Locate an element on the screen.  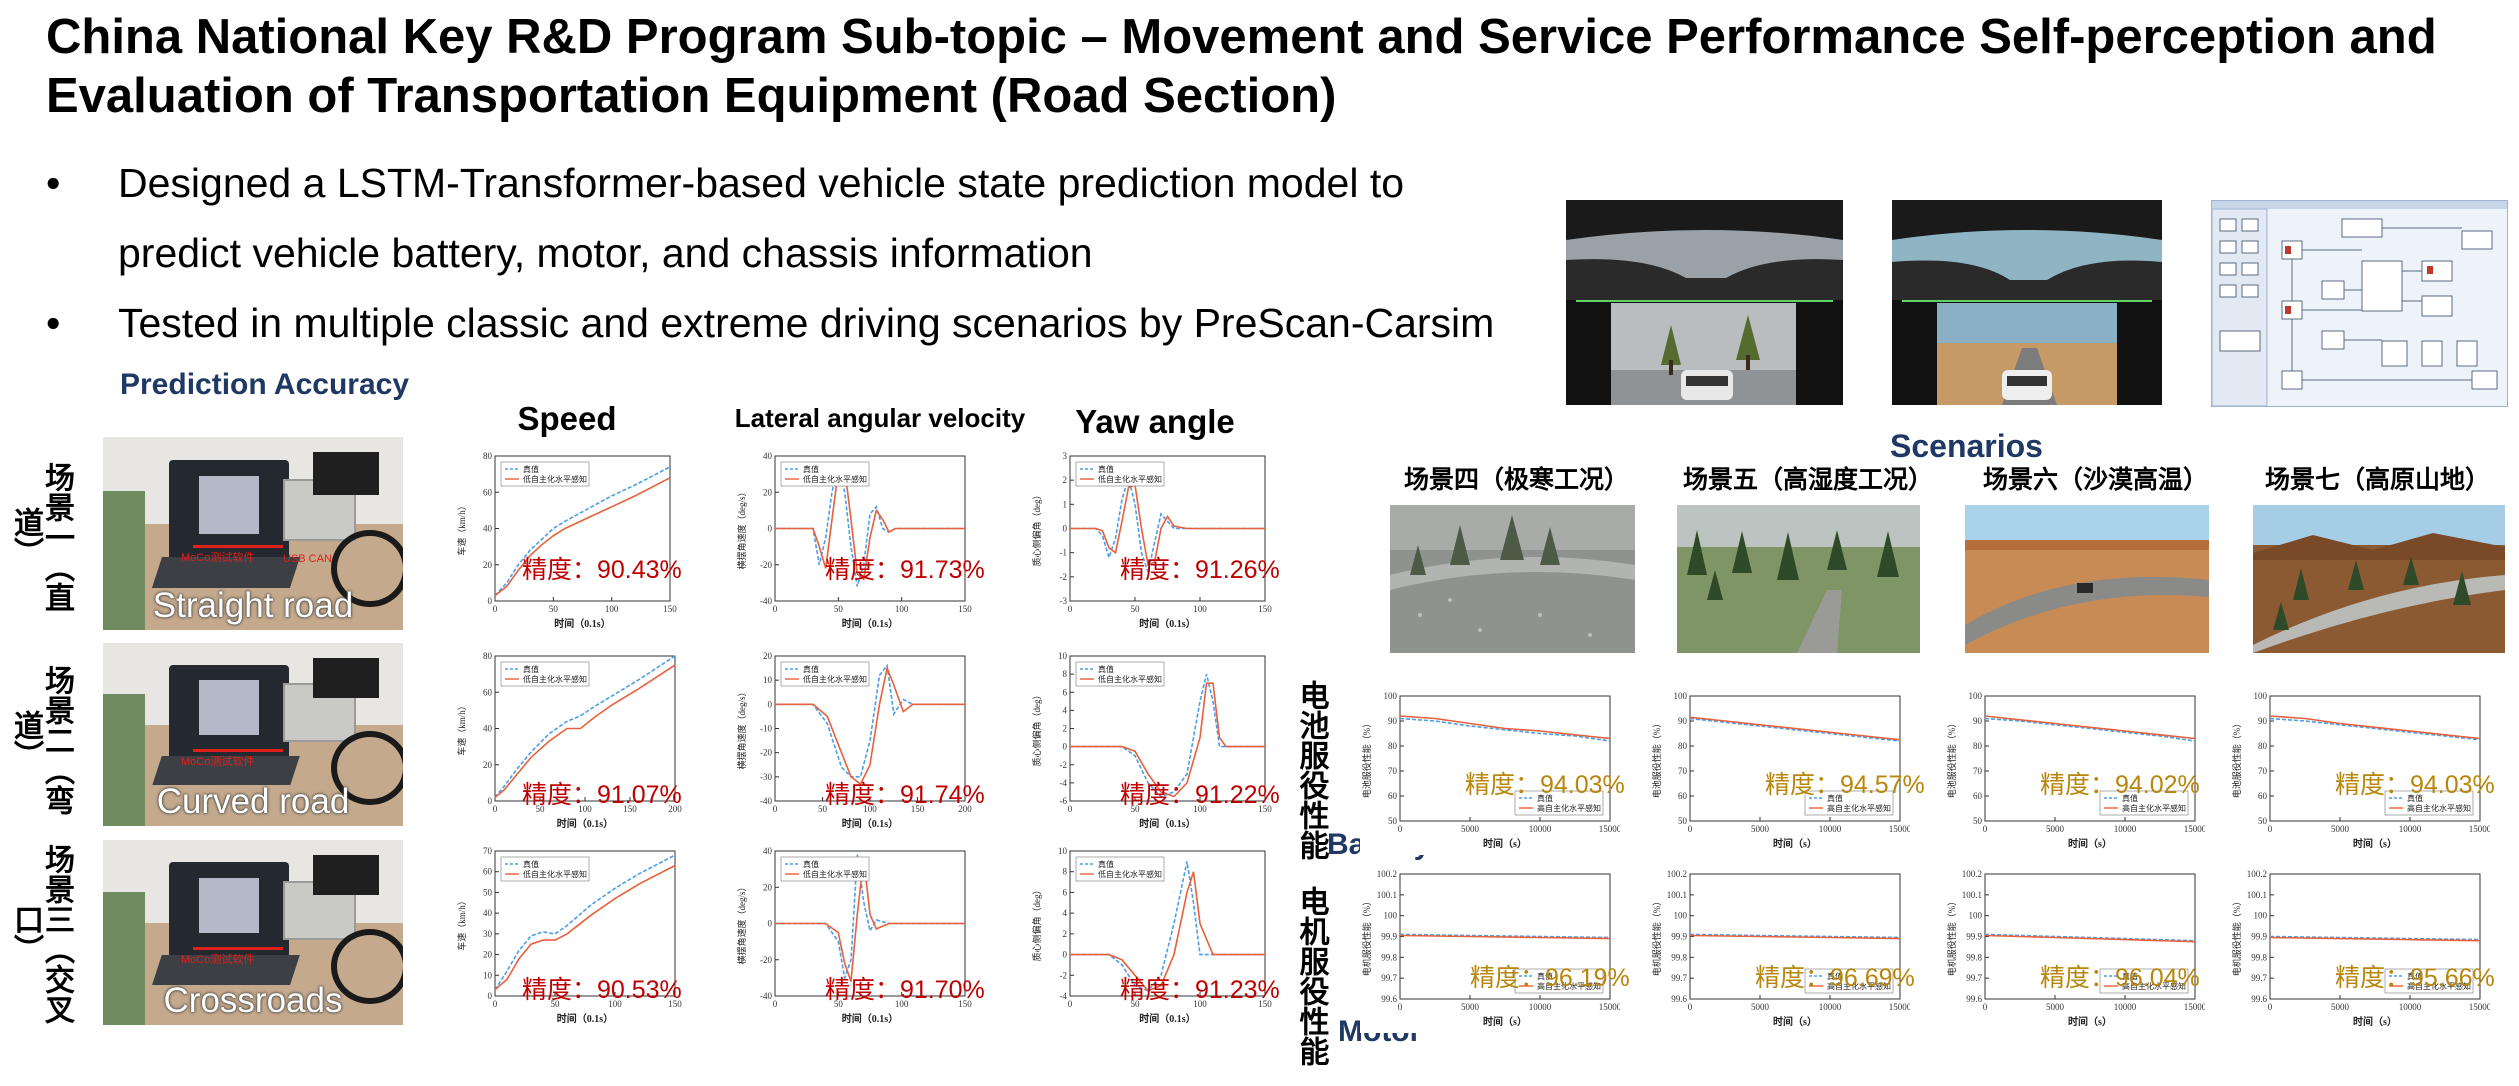
accuracy-label: 精度：91.73% is located at coordinates (905, 570).